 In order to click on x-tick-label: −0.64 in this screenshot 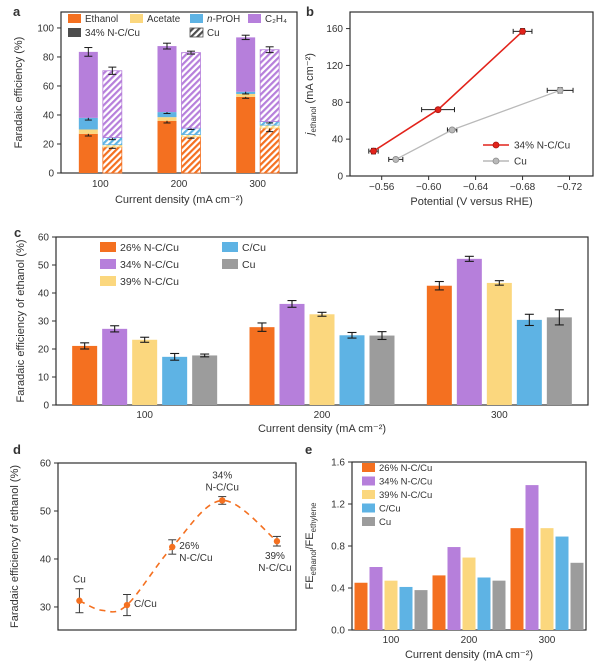, I will do `click(476, 187)`.